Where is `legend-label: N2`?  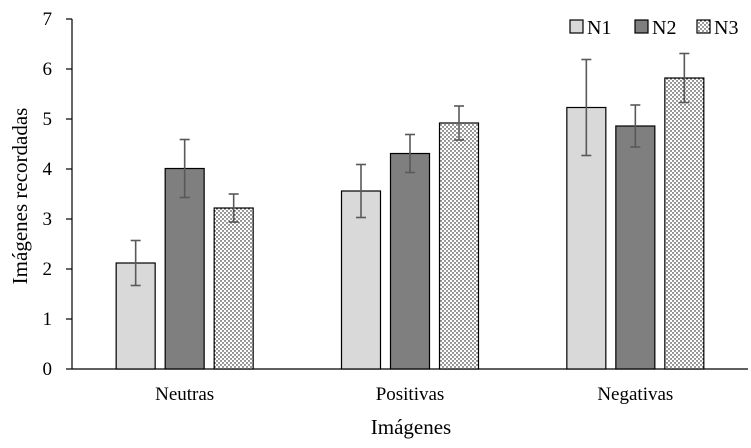 legend-label: N2 is located at coordinates (664, 28).